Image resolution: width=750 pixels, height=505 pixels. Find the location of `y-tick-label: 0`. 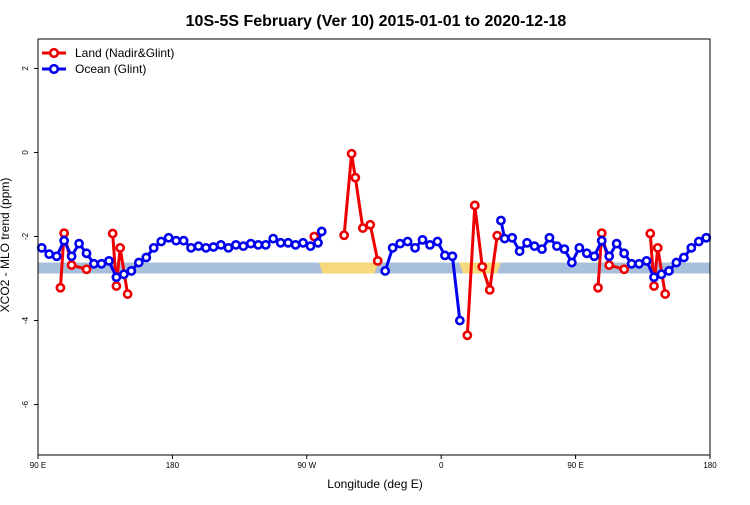

y-tick-label: 0 is located at coordinates (25, 152).